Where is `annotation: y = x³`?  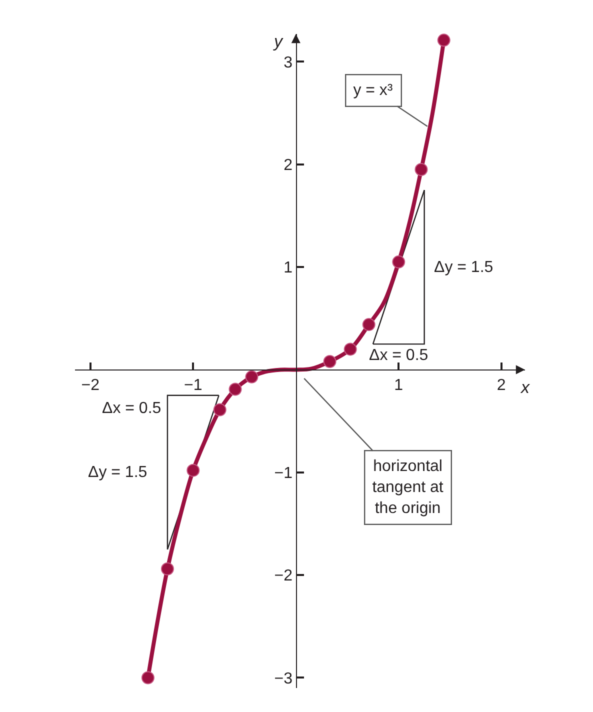
annotation: y = x³ is located at coordinates (373, 91).